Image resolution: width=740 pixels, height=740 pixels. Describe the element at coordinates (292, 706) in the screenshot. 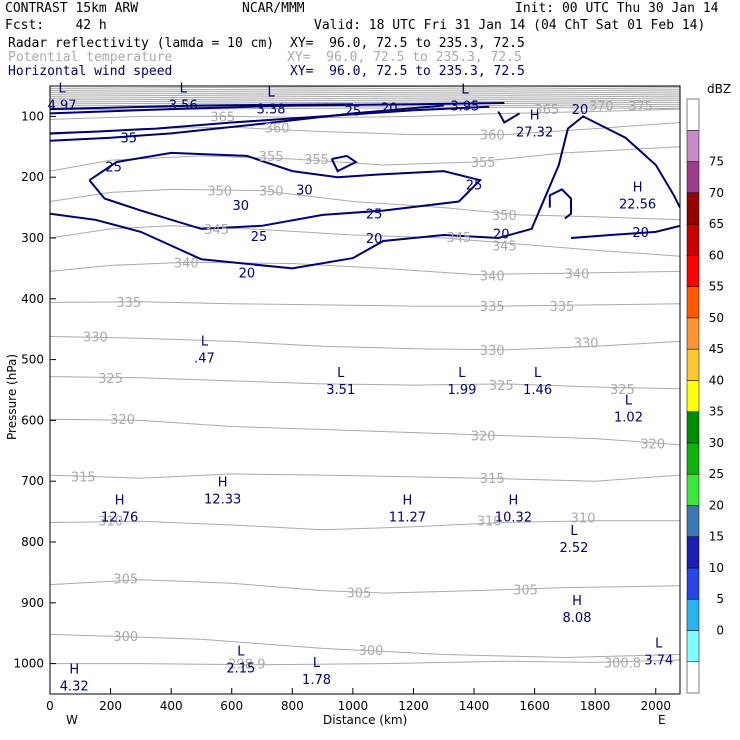

I see `x-tick-label: 800` at that location.